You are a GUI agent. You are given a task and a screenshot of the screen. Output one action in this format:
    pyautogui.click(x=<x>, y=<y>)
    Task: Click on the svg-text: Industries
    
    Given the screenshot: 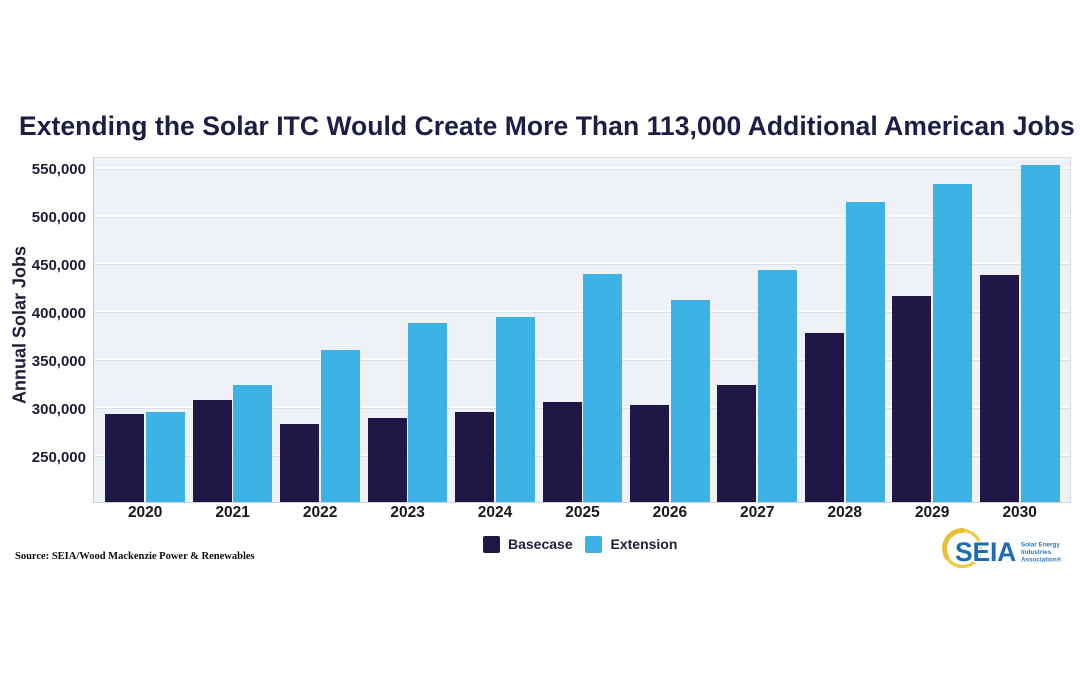 What is the action you would take?
    pyautogui.click(x=1036, y=552)
    